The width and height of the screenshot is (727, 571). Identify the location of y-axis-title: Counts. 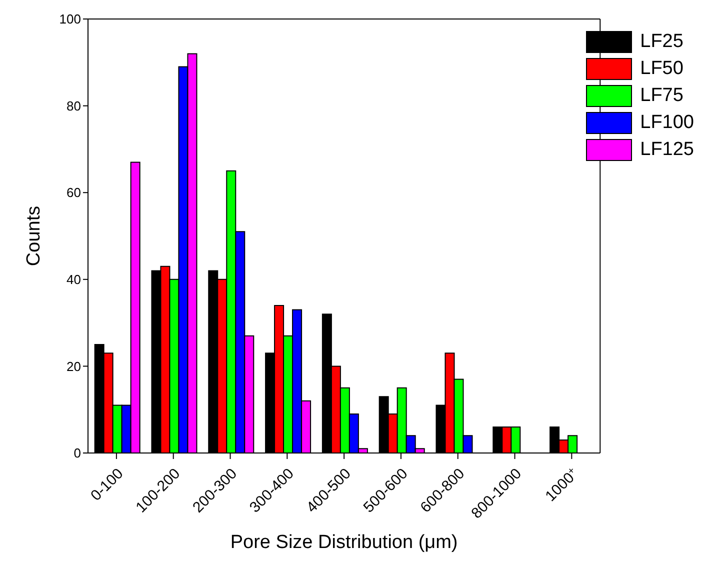
(34, 236).